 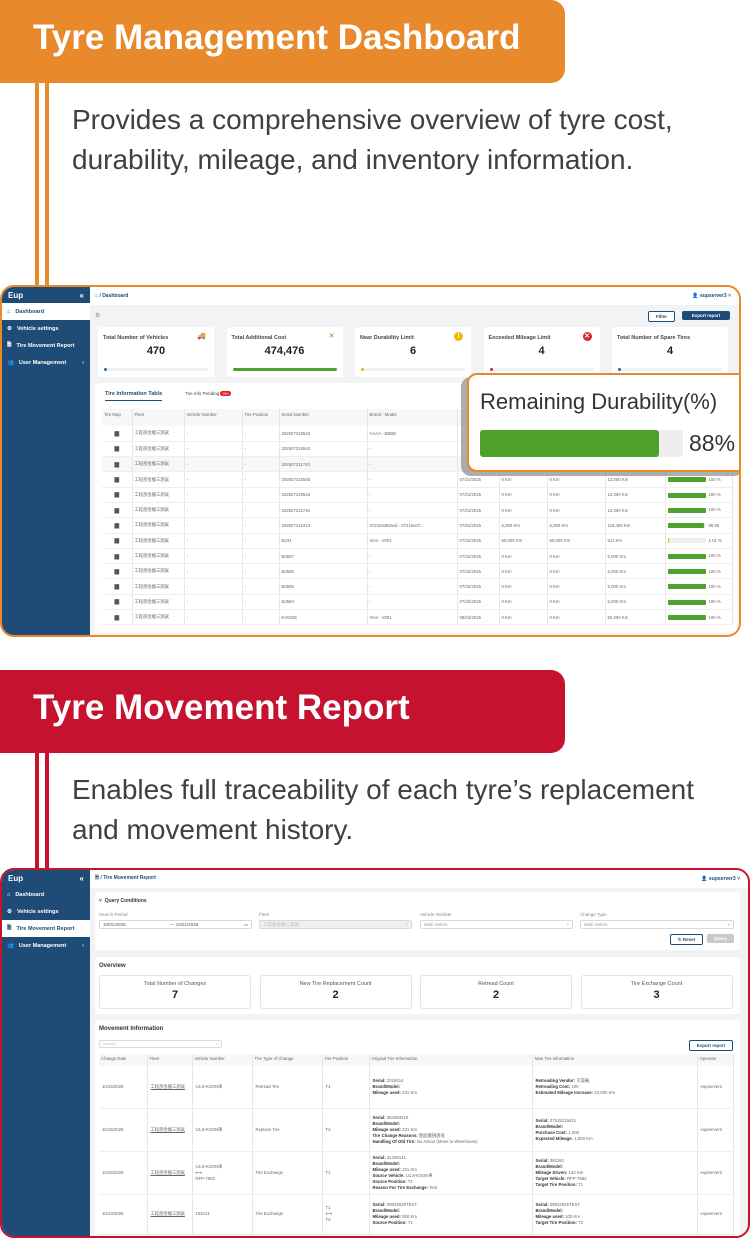 What do you see at coordinates (576, 509) in the screenshot?
I see `cell-m2: 0 Km` at bounding box center [576, 509].